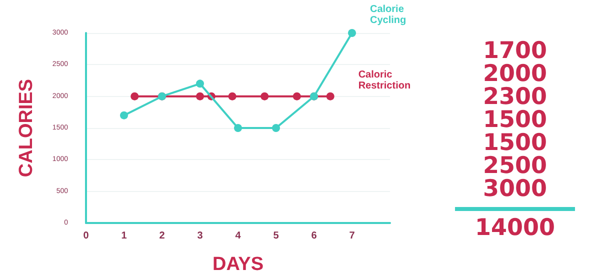  What do you see at coordinates (515, 166) in the screenshot?
I see `text: 2500` at bounding box center [515, 166].